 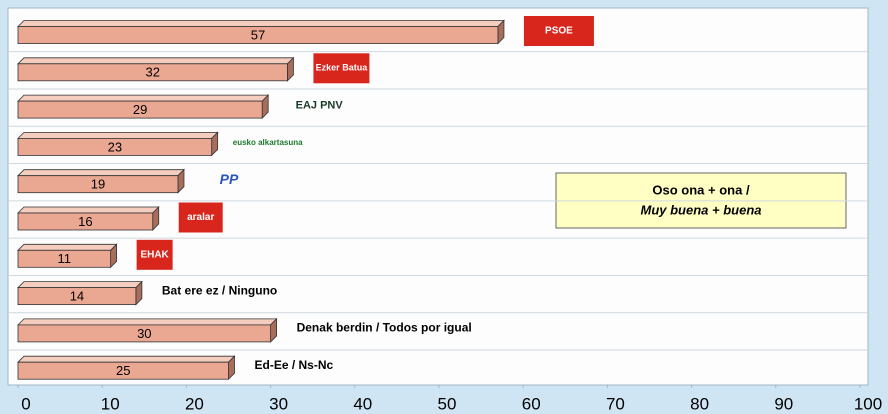 I want to click on x-tick-label: 10, so click(x=110, y=403).